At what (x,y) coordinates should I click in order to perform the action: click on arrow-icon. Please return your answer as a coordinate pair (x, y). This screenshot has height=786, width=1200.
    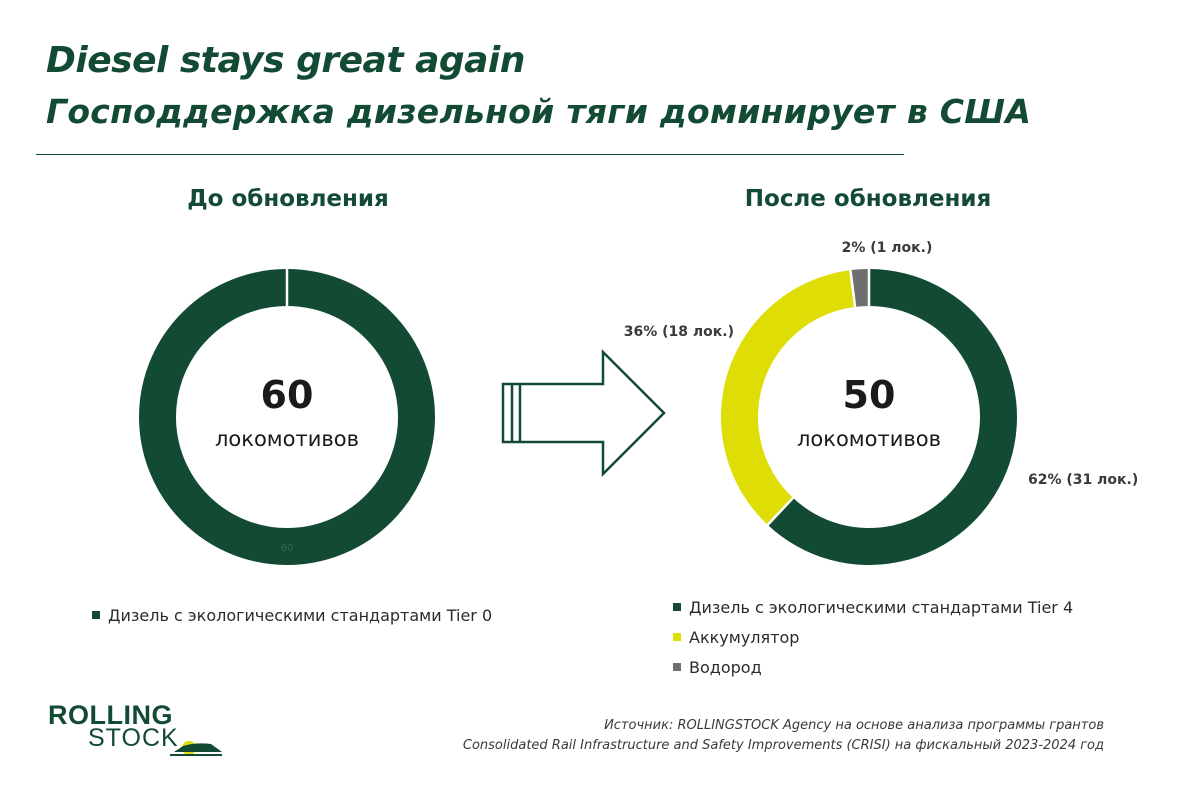
    Looking at the image, I should click on (583, 413).